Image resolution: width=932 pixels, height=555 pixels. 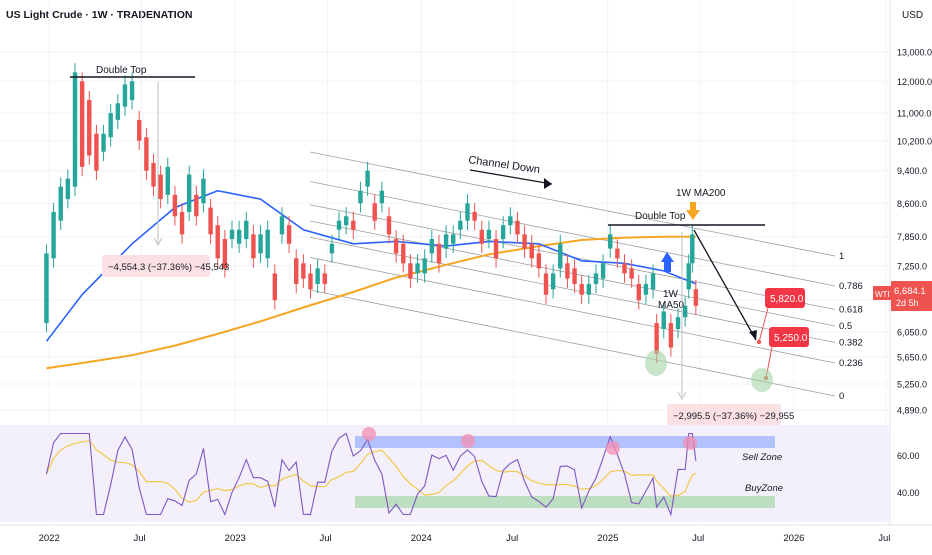 What do you see at coordinates (780, 316) in the screenshot?
I see `target-1: 5,820.0` at bounding box center [780, 316].